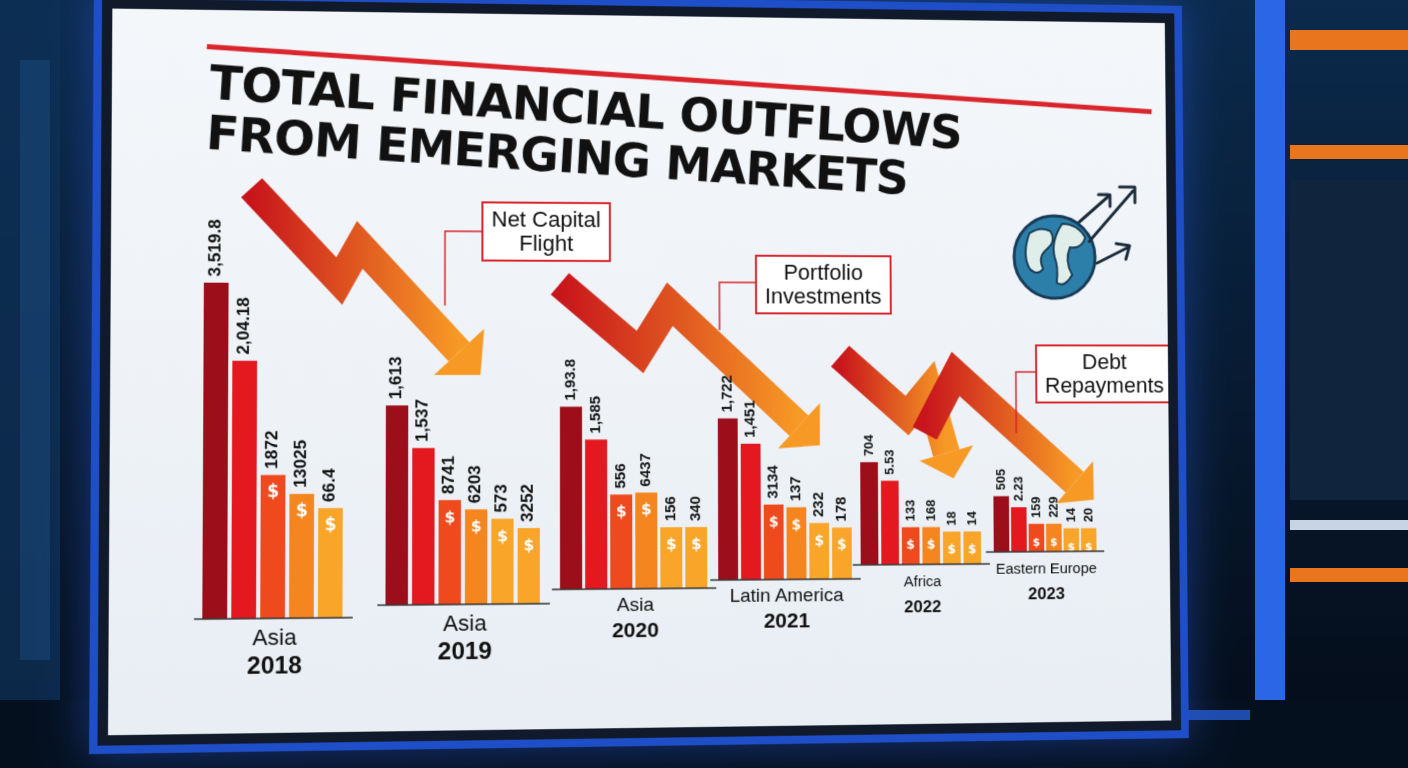 This screenshot has height=768, width=1408. I want to click on year-label-2023: 2023, so click(1046, 593).